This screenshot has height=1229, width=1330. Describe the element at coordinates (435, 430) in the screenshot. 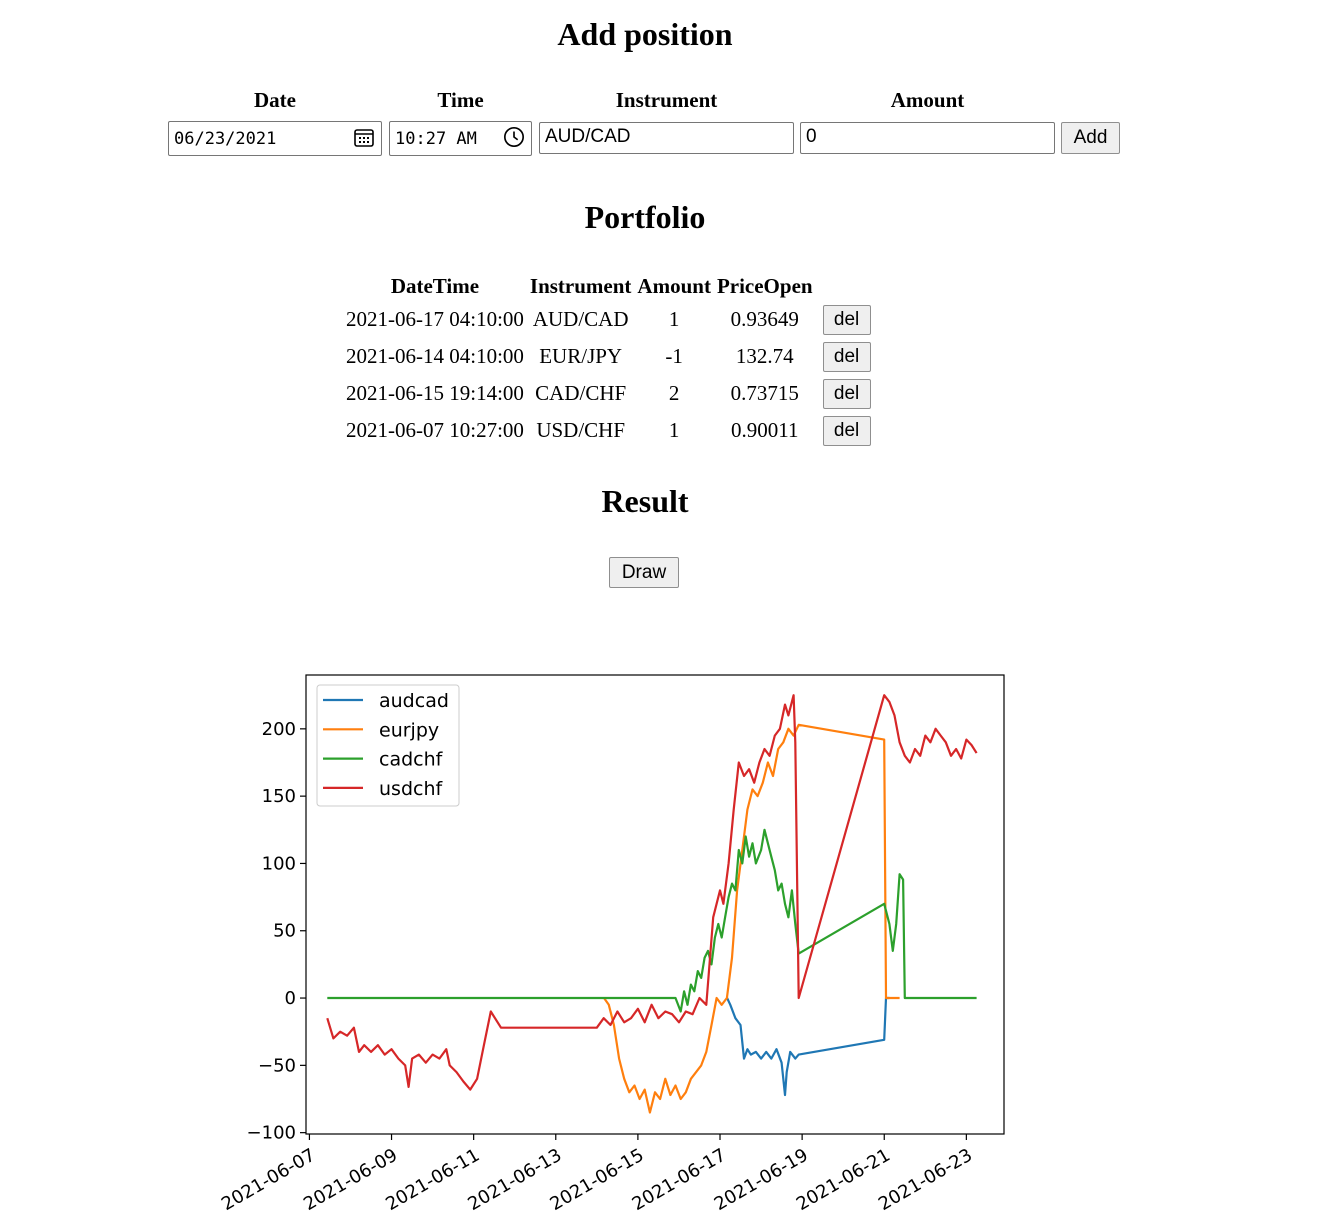

I see `cell-datetime: 2021-06-07 10:27:00` at that location.